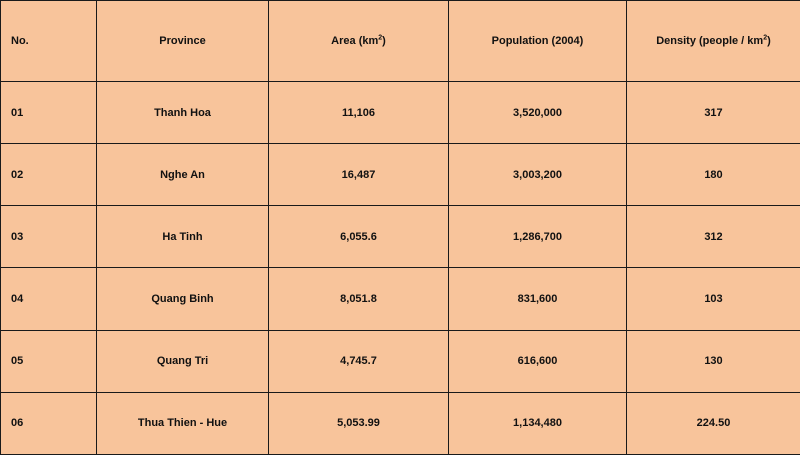  Describe the element at coordinates (358, 237) in the screenshot. I see `cell-area: 6,055.6` at that location.